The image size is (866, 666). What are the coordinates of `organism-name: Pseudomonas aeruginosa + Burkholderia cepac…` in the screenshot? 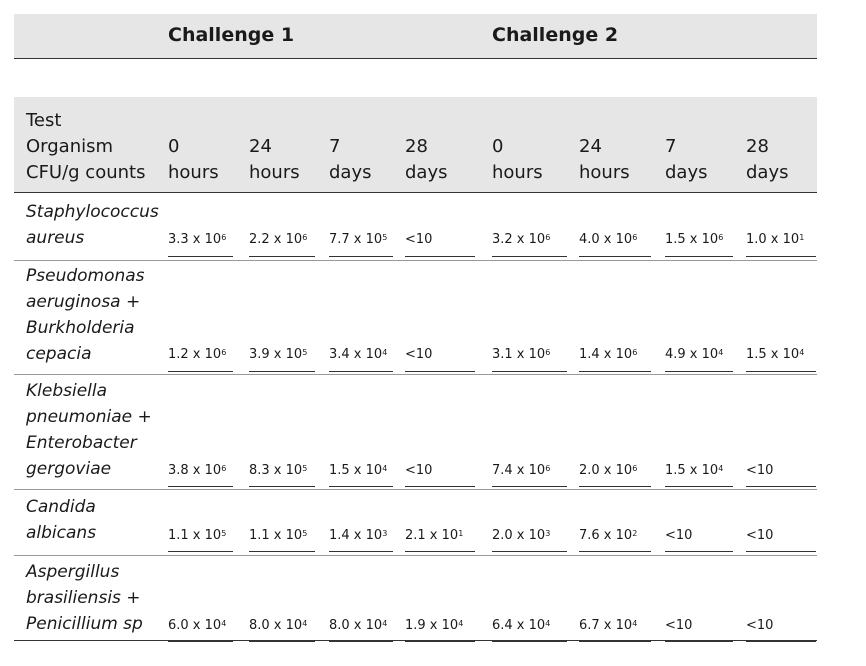 It's located at (85, 315).